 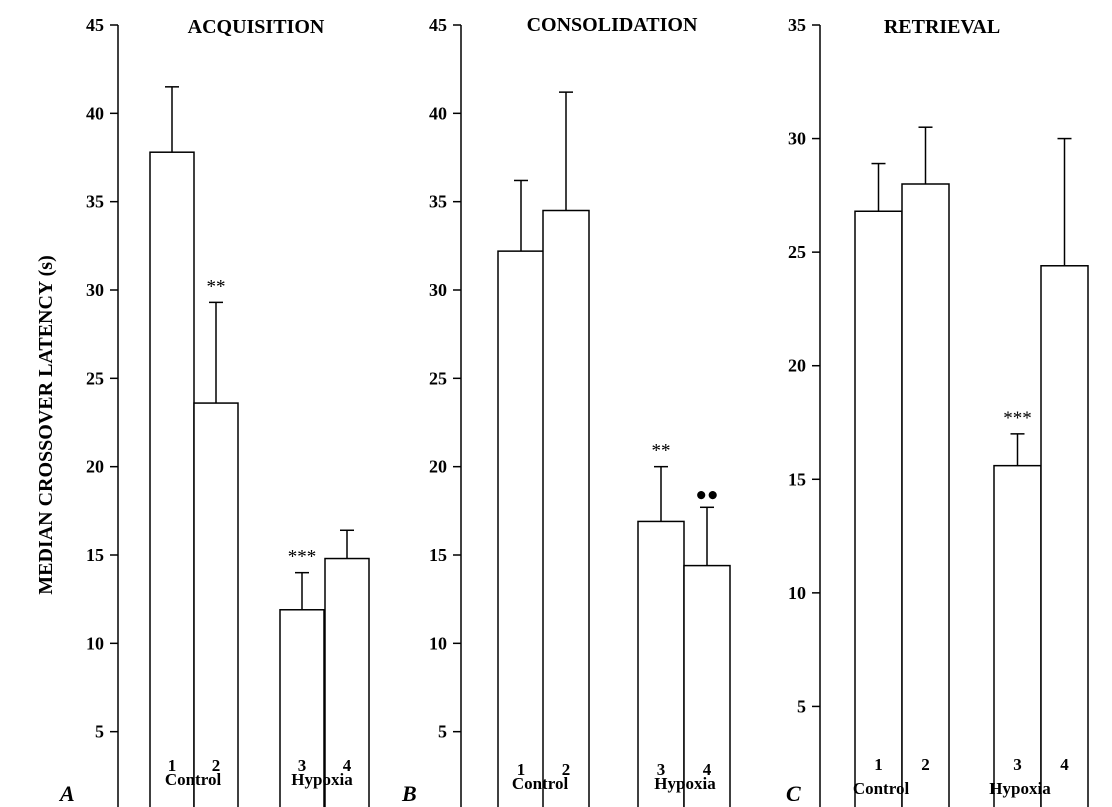 What do you see at coordinates (46, 424) in the screenshot?
I see `y-axis-label: MEDIAN CROSSOVER LATENCY (s)` at bounding box center [46, 424].